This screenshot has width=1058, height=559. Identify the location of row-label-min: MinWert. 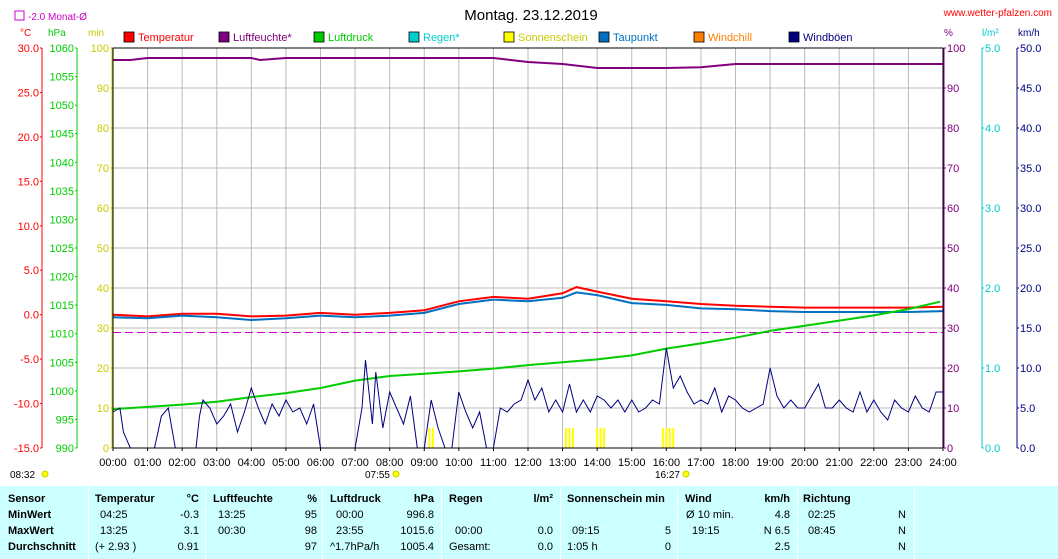
(30, 515).